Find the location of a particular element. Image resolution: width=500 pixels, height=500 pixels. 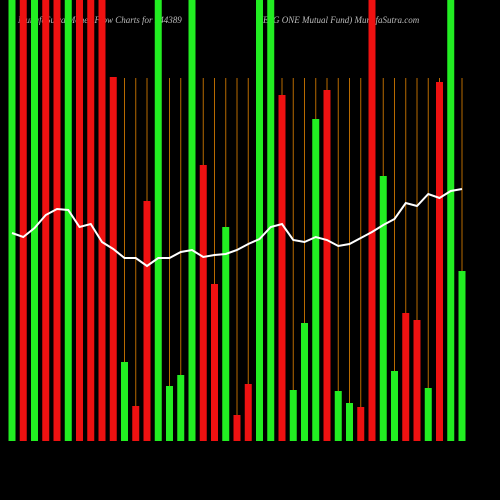

chart-subtitle: (ESG ONE Mutual Fund) MunafaSutra.com is located at coordinates (340, 20).